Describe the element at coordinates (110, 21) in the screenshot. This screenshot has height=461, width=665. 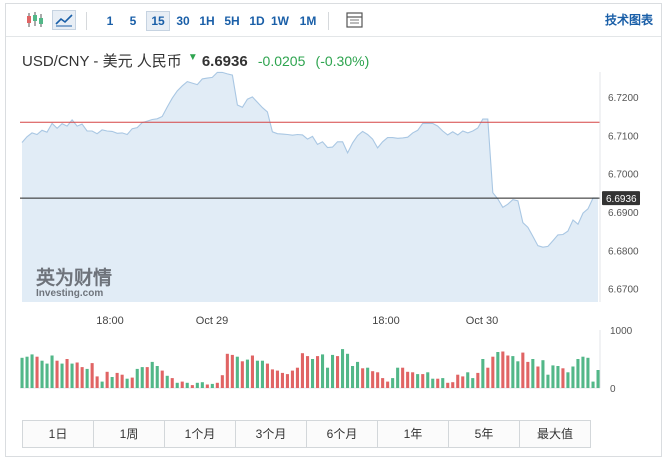
I see `interval-button-1: 1` at that location.